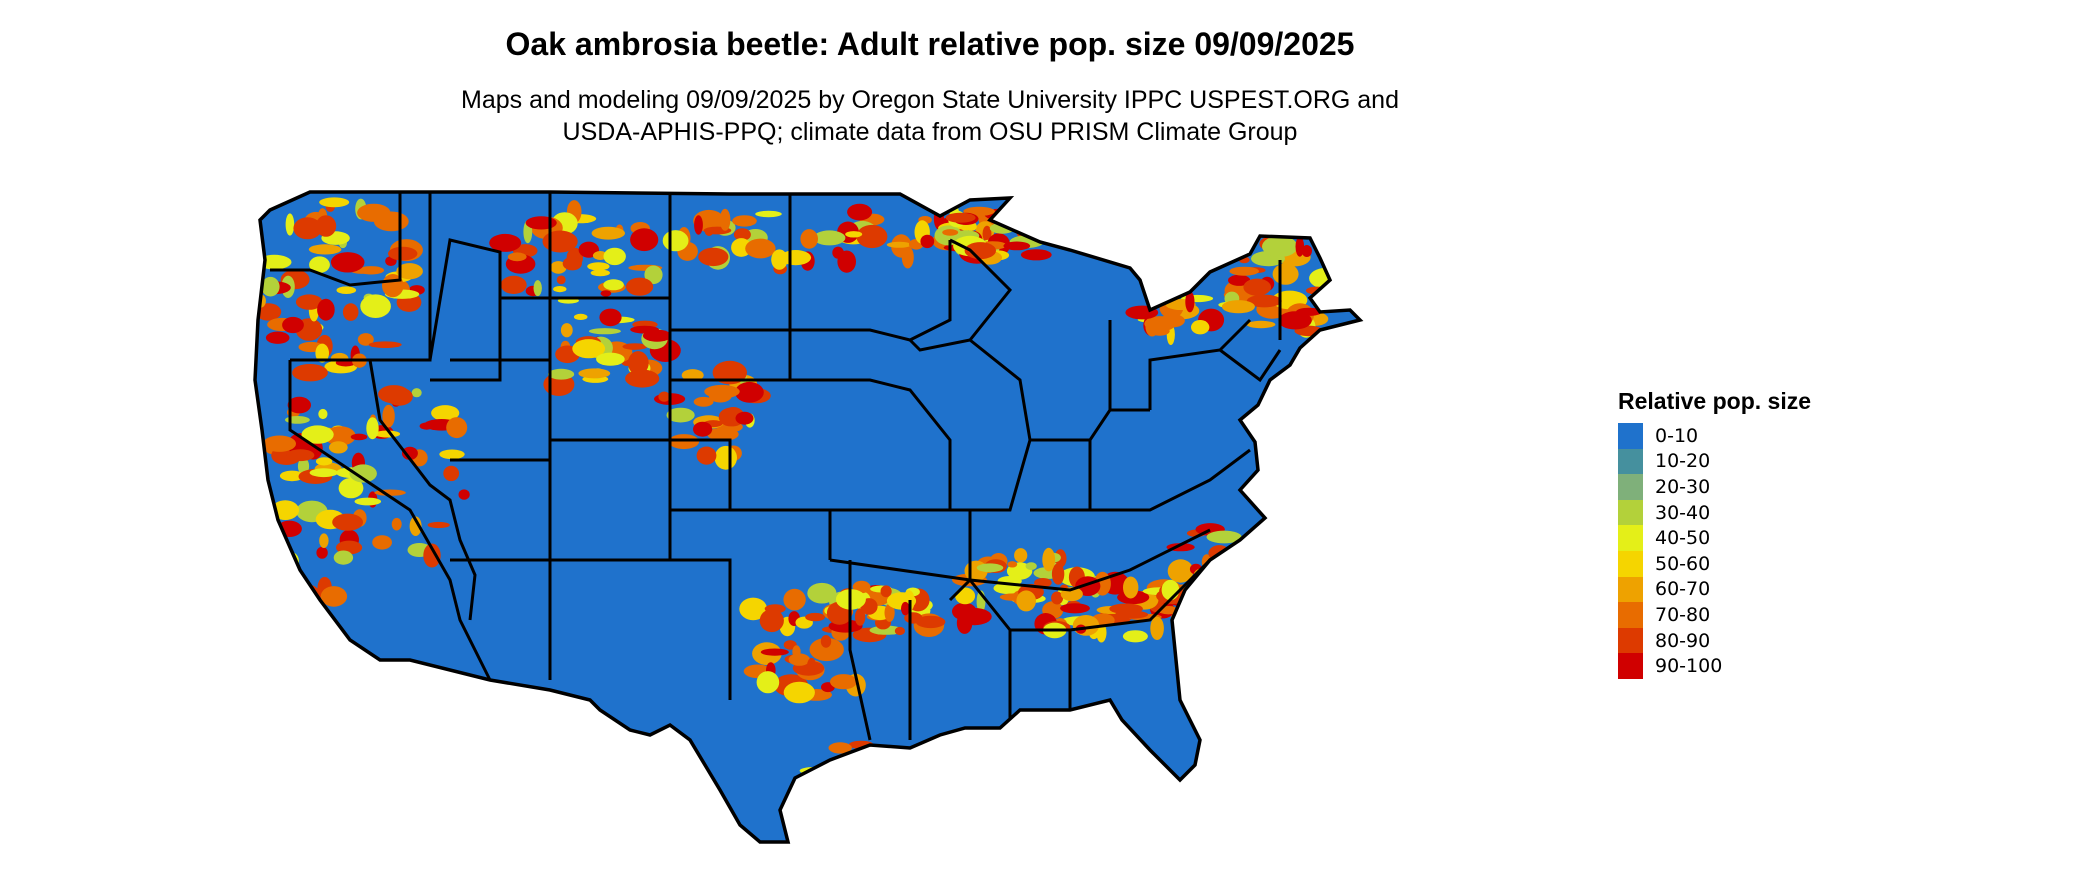 Image resolution: width=2100 pixels, height=892 pixels. I want to click on legend-label: 40-50, so click(1683, 538).